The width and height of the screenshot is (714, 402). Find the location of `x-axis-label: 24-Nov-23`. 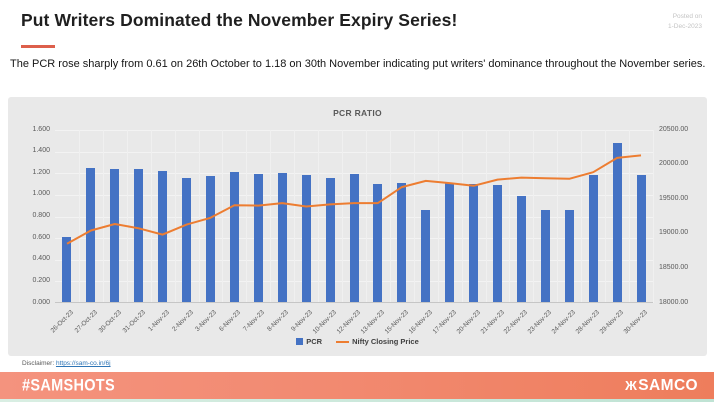

x-axis-label: 24-Nov-23 is located at coordinates (564, 322).